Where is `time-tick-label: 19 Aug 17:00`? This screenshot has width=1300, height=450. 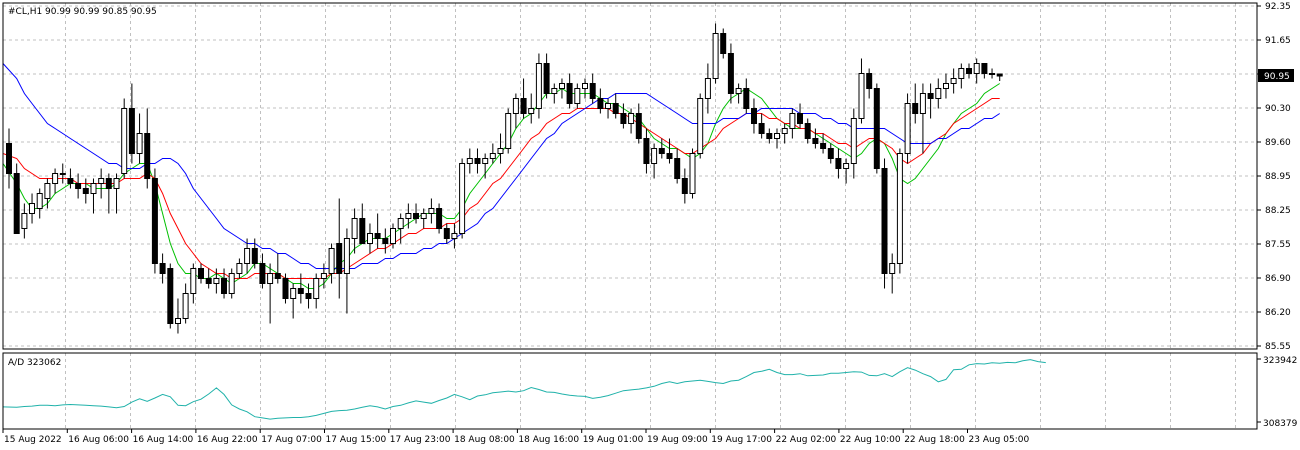 time-tick-label: 19 Aug 17:00 is located at coordinates (741, 440).